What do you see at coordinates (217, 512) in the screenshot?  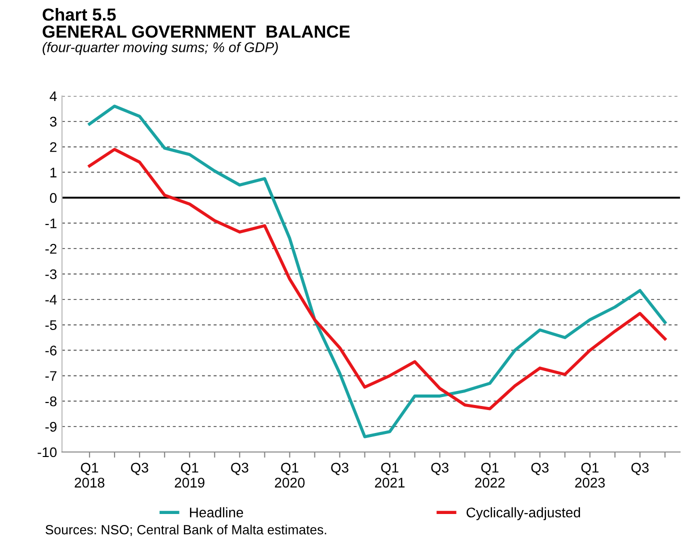 I see `legend-label: Headline` at bounding box center [217, 512].